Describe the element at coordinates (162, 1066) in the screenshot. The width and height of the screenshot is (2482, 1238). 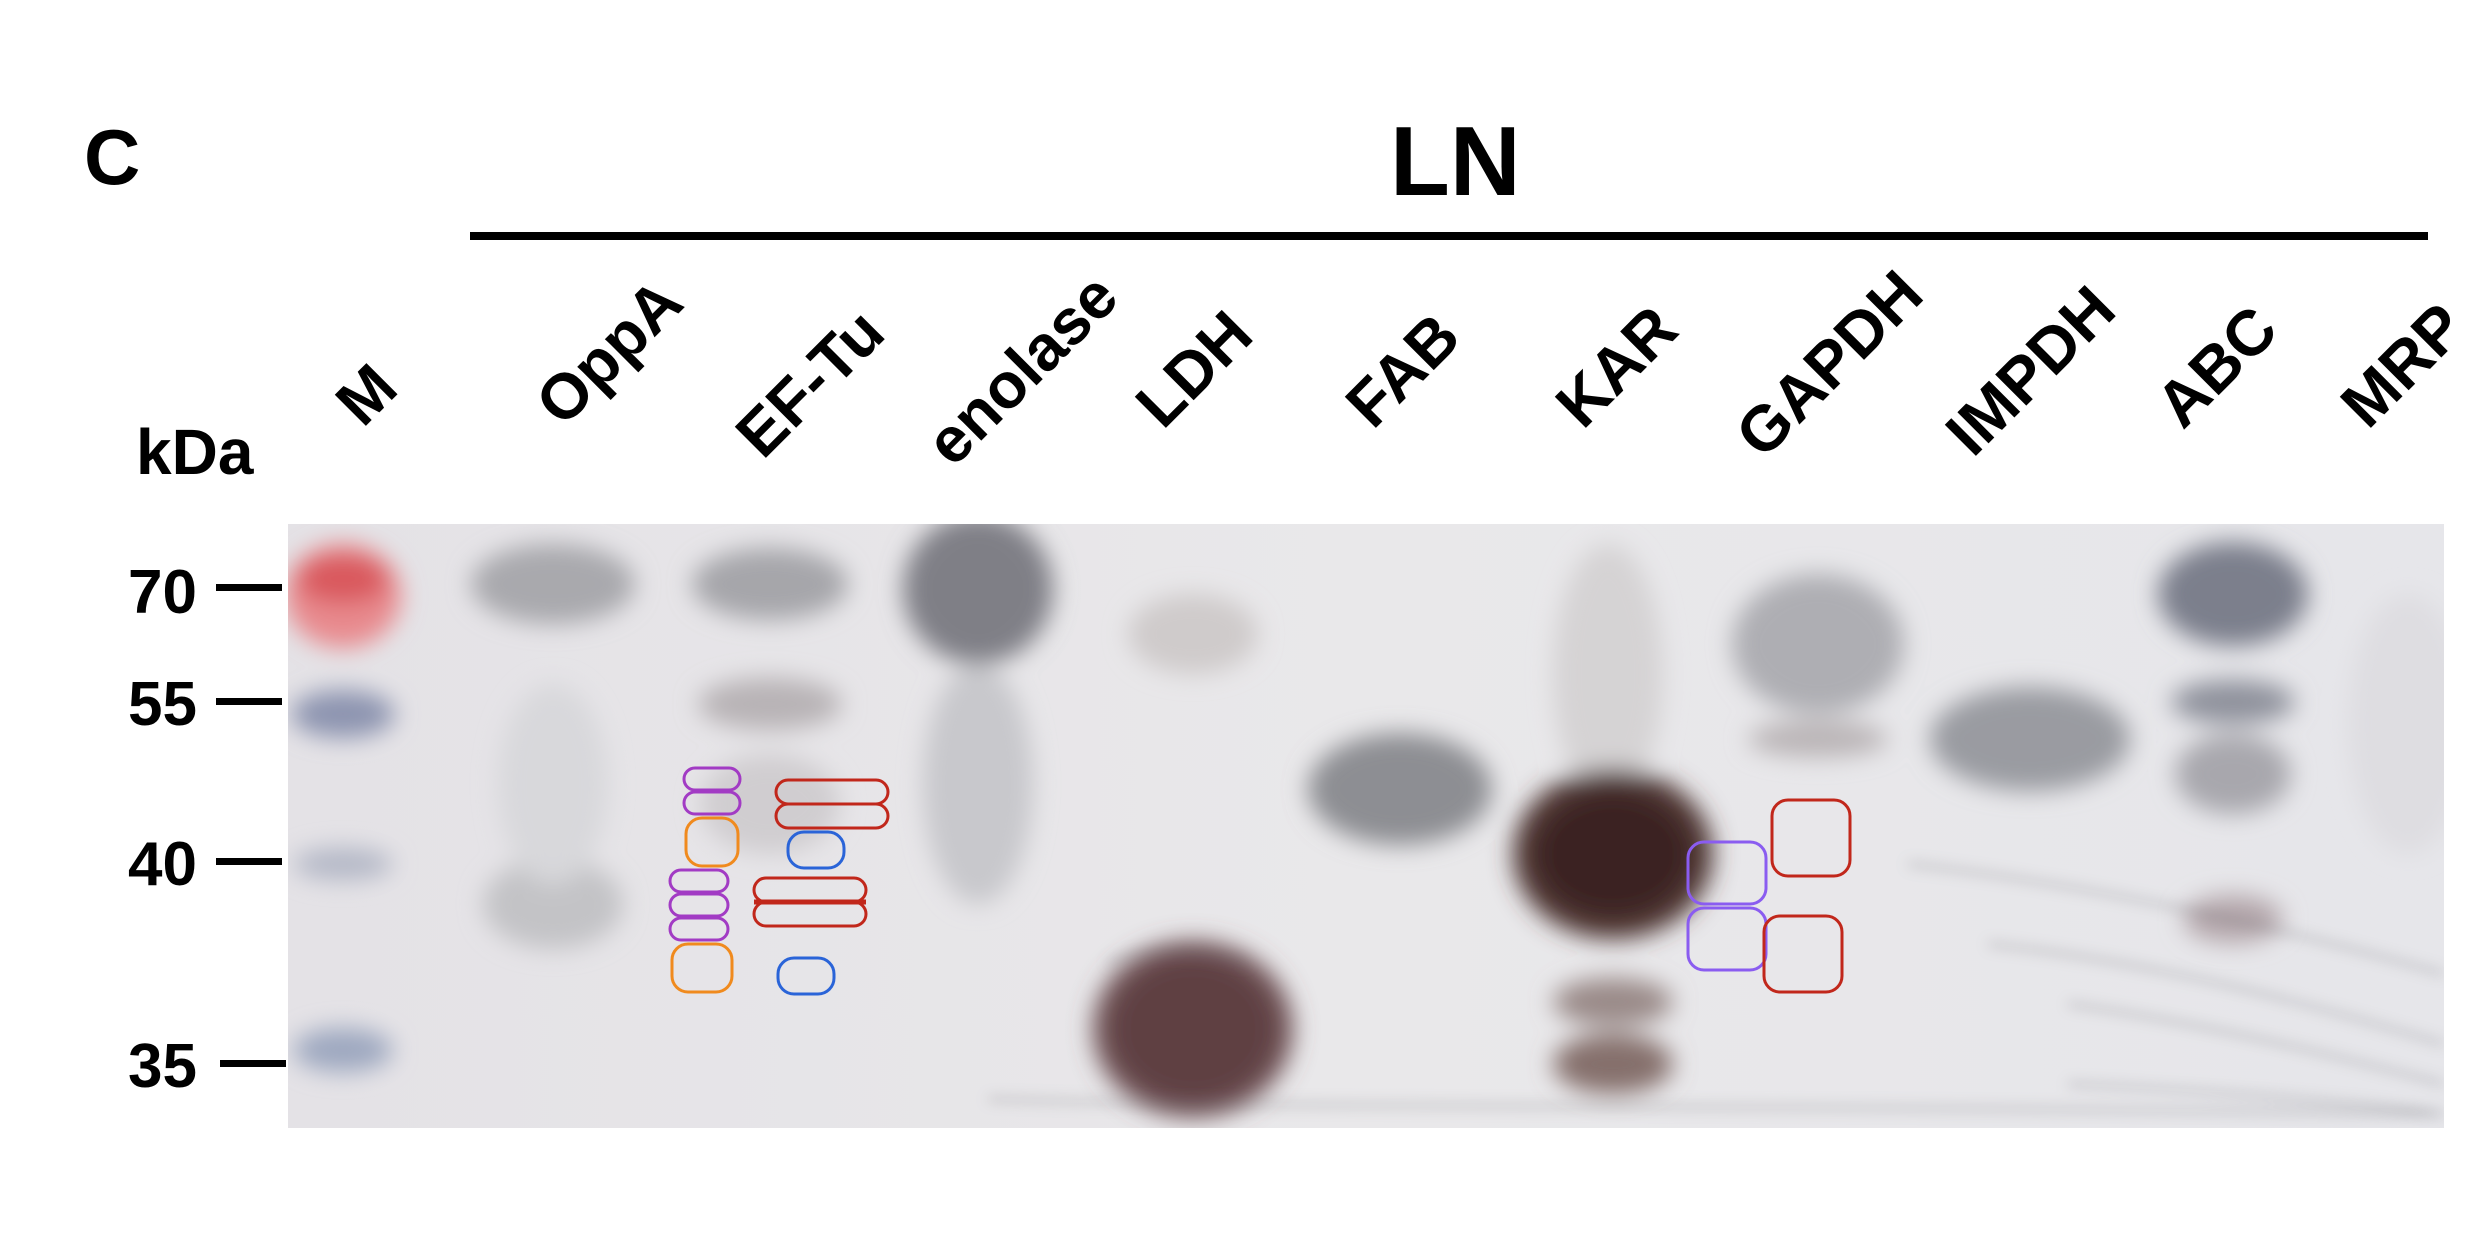
I see `marker-label-35: 35` at that location.